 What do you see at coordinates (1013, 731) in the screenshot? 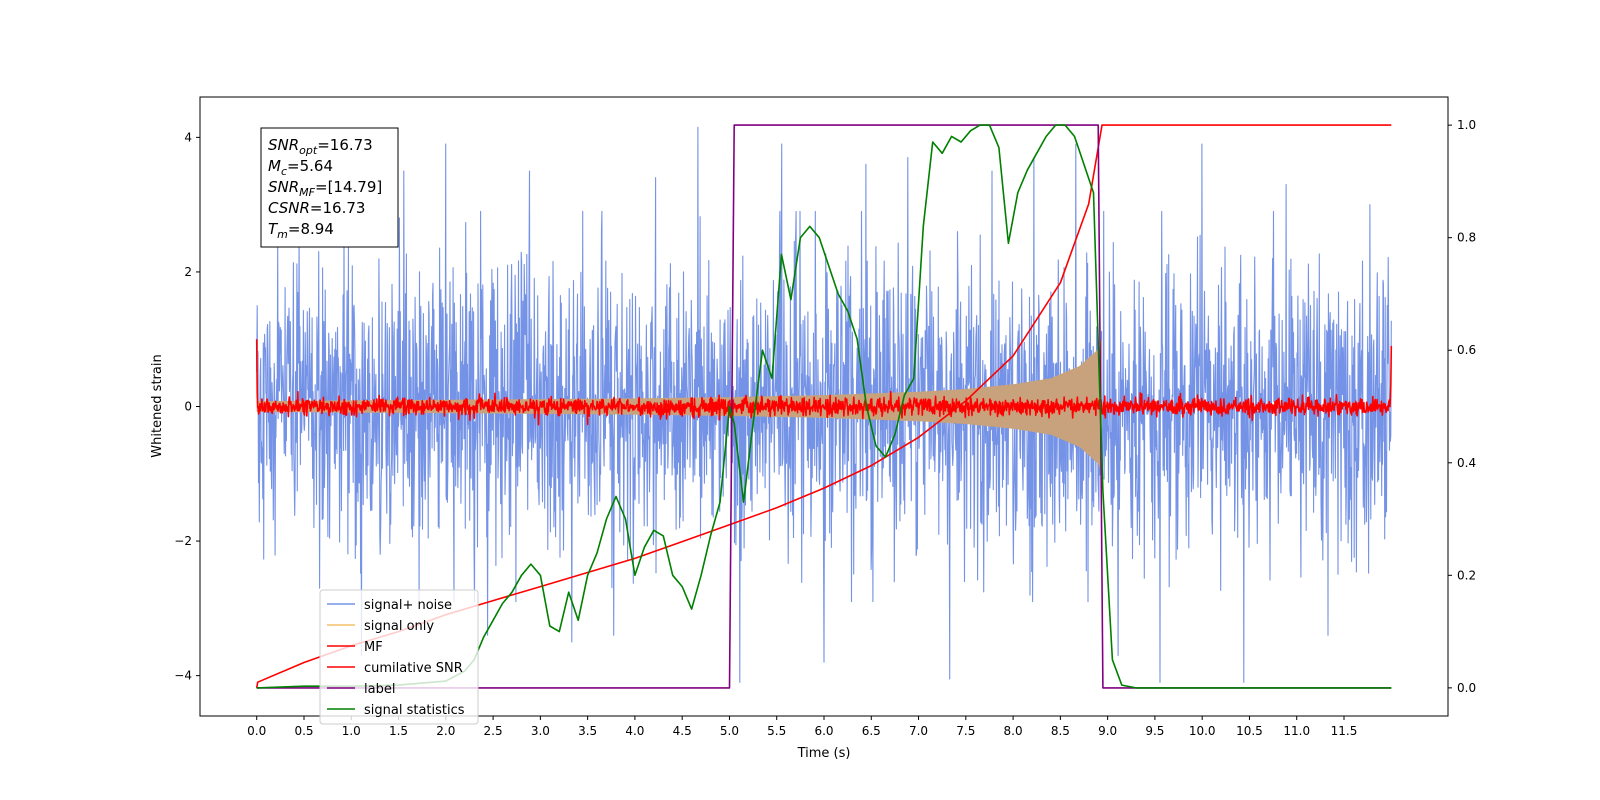
I see `x-tick-label: 8.0` at bounding box center [1013, 731].